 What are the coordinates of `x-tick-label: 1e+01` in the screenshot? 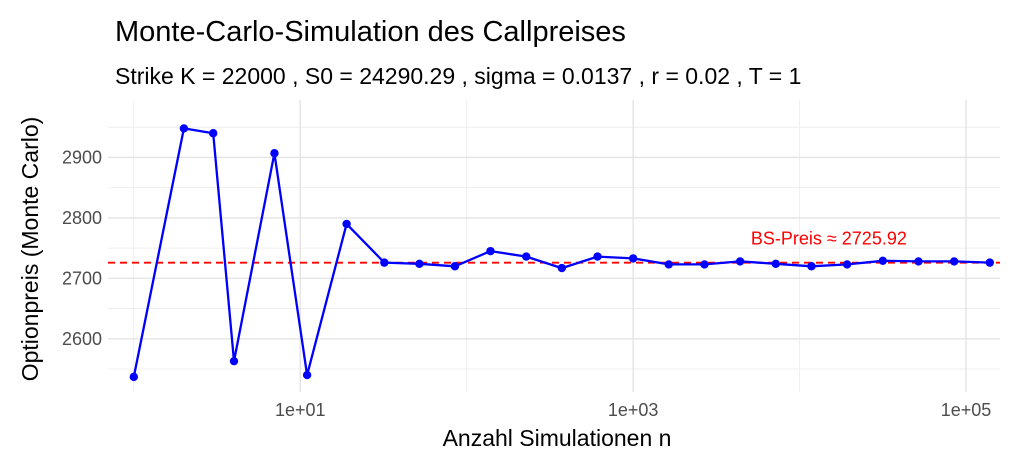 It's located at (300, 410).